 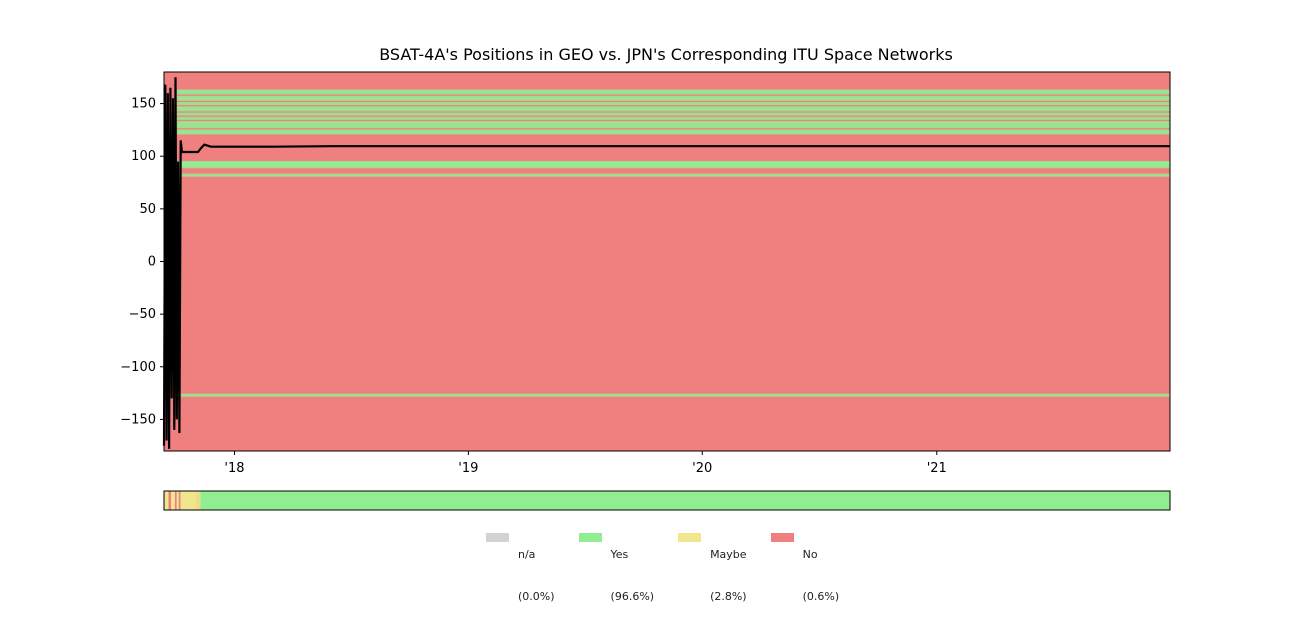 I want to click on y-tick-label: 100, so click(x=143, y=156).